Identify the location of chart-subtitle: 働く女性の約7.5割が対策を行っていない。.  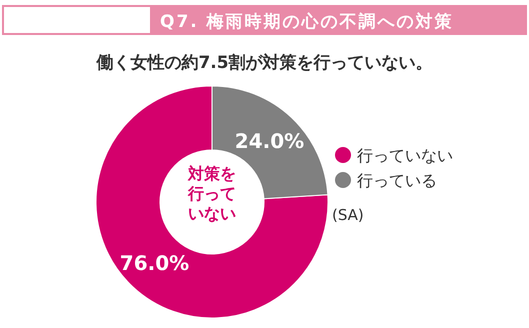
(264, 63).